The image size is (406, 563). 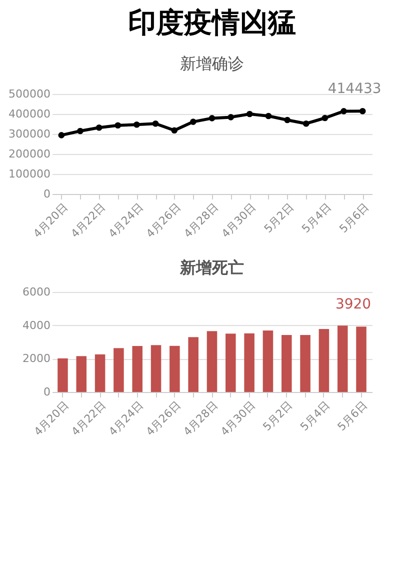 What do you see at coordinates (29, 114) in the screenshot?
I see `y-tick-label: 400000` at bounding box center [29, 114].